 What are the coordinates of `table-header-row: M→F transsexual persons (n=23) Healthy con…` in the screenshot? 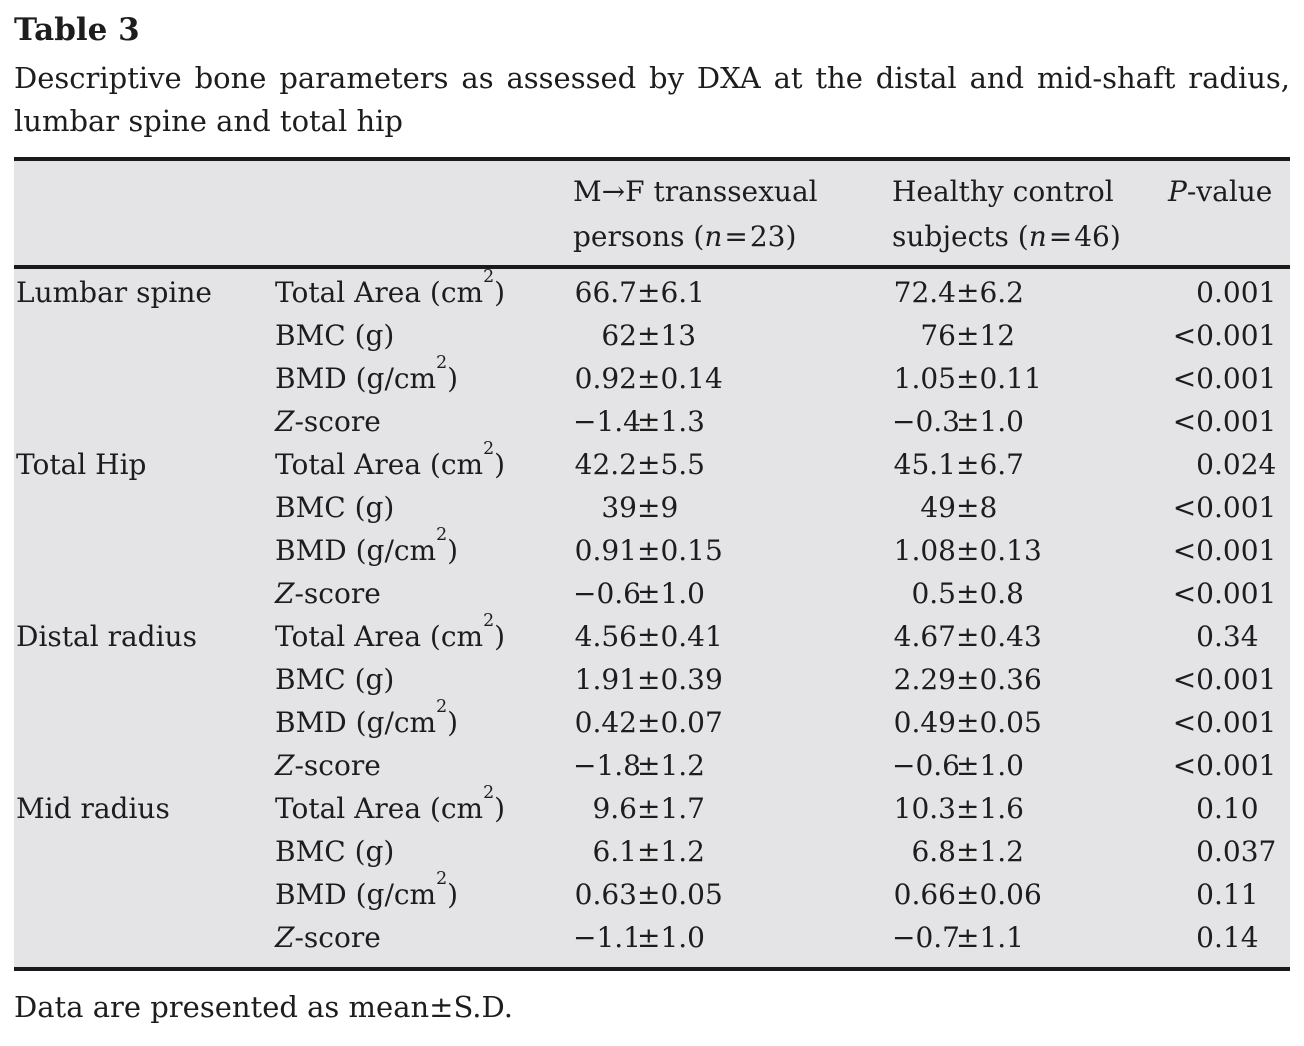 It's located at (652, 215).